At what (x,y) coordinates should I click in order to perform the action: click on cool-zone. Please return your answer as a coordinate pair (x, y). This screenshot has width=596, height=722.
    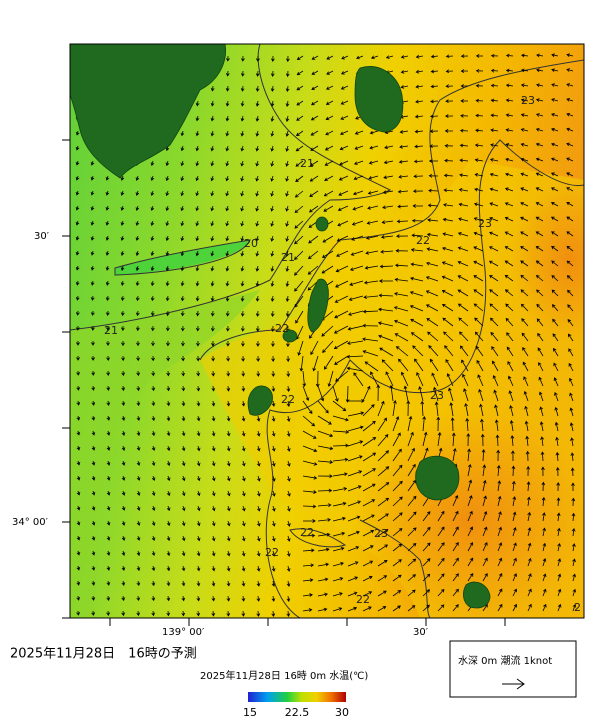
    Looking at the image, I should click on (182, 257).